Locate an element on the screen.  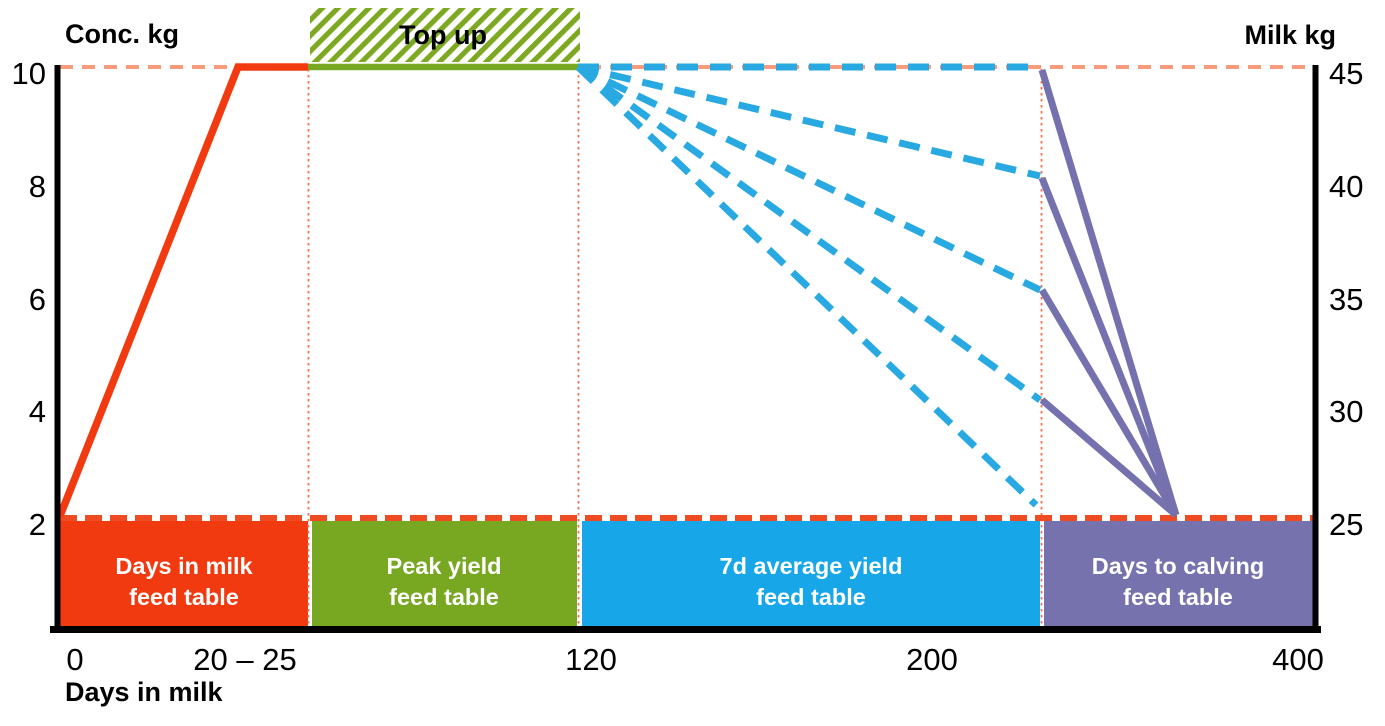
left-tick-6: 6 is located at coordinates (37, 299).